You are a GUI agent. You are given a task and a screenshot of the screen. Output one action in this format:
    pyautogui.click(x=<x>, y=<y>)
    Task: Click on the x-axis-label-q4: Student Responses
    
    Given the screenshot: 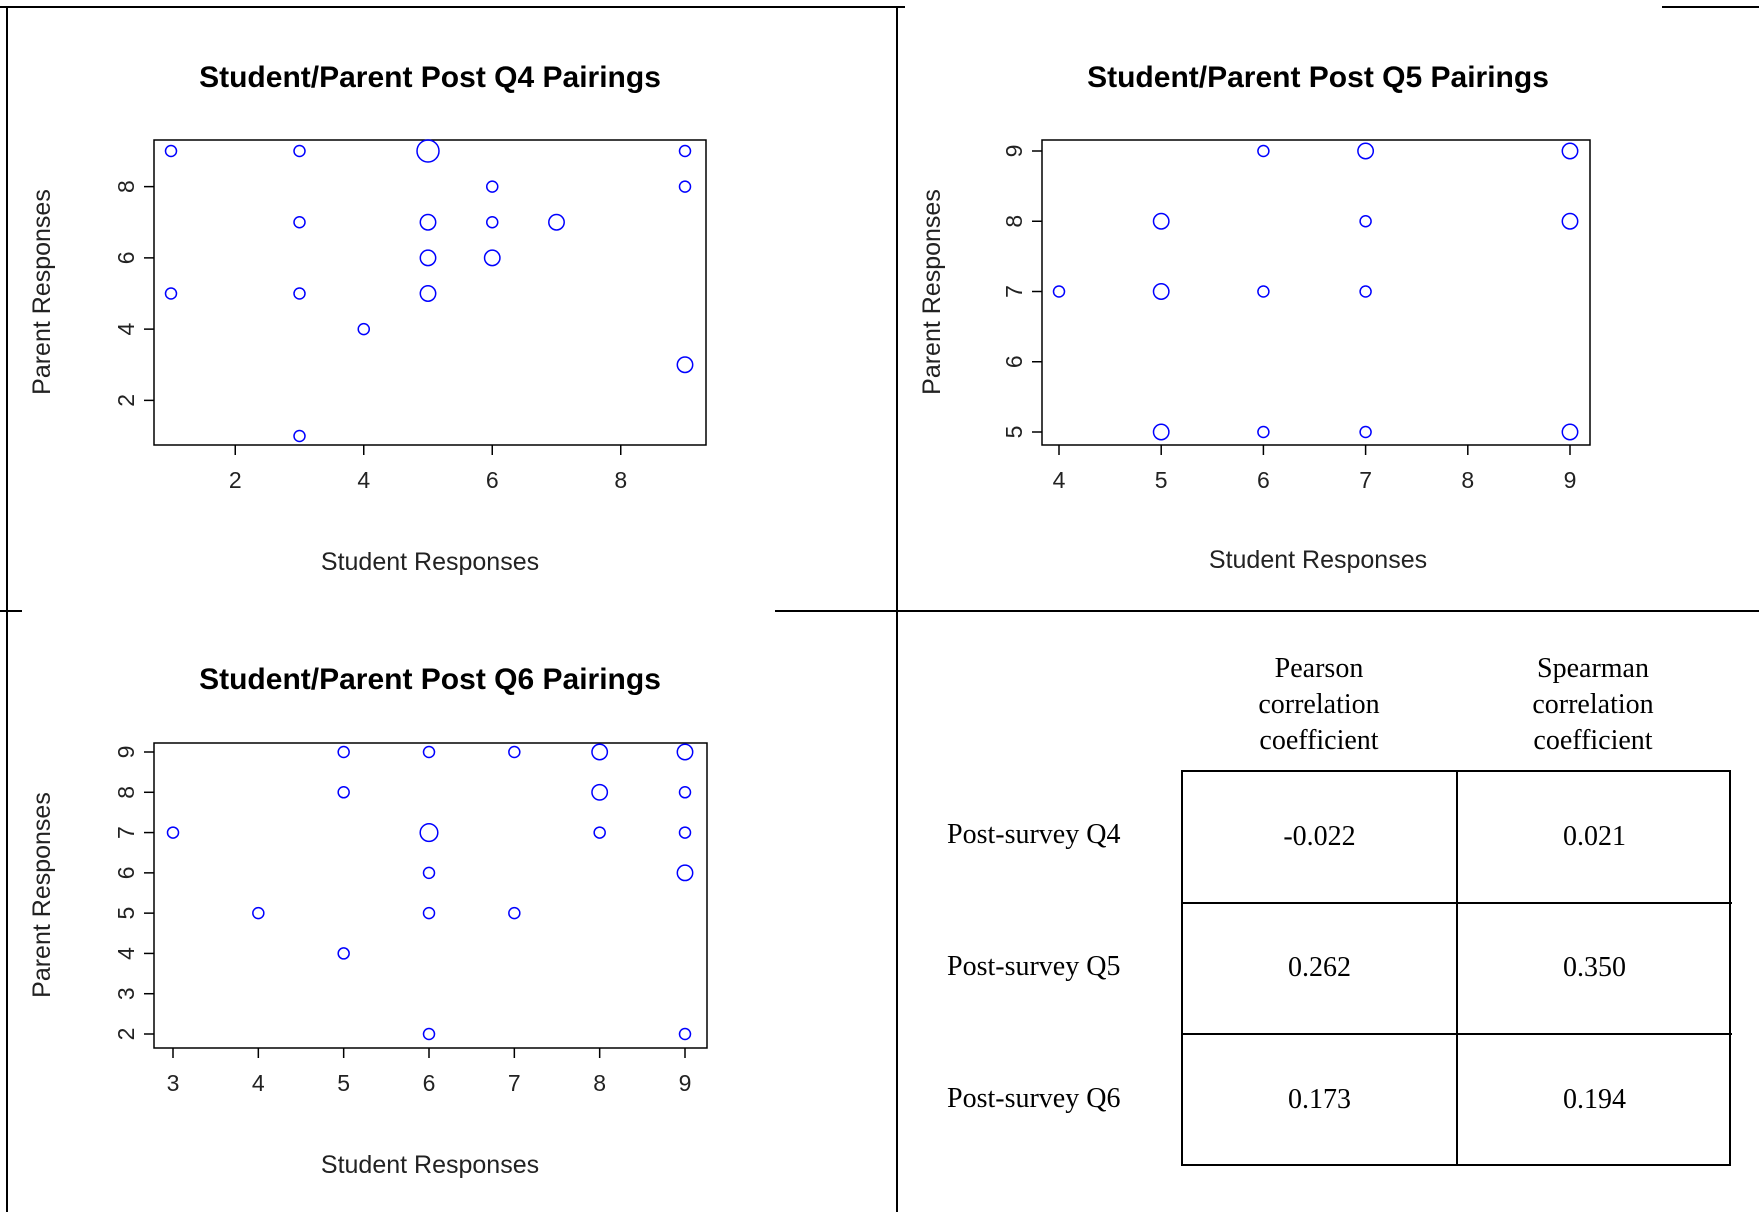 What is the action you would take?
    pyautogui.click(x=430, y=562)
    